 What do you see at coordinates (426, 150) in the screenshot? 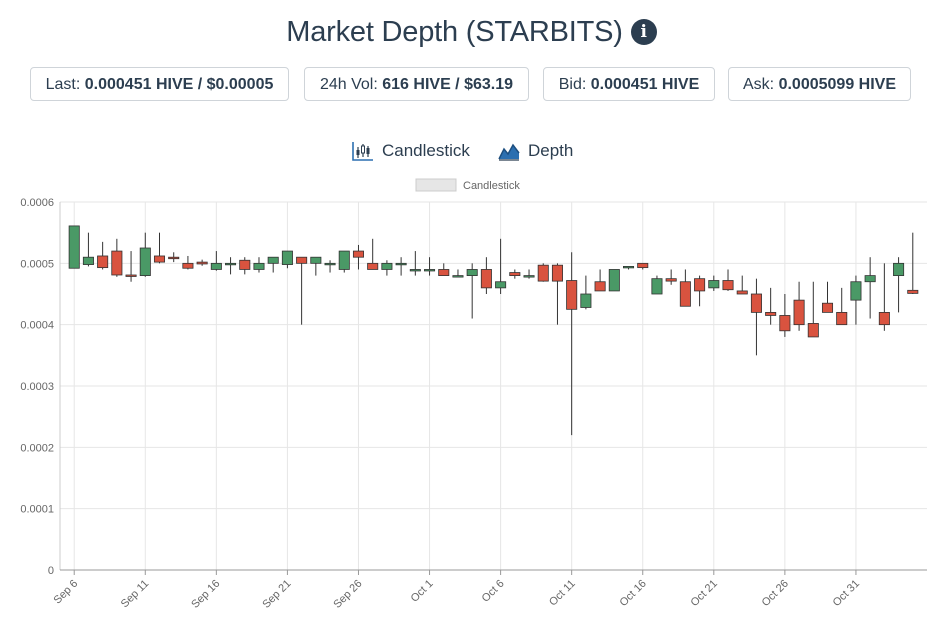
I see `tab-candlestick-label: Candlestick` at bounding box center [426, 150].